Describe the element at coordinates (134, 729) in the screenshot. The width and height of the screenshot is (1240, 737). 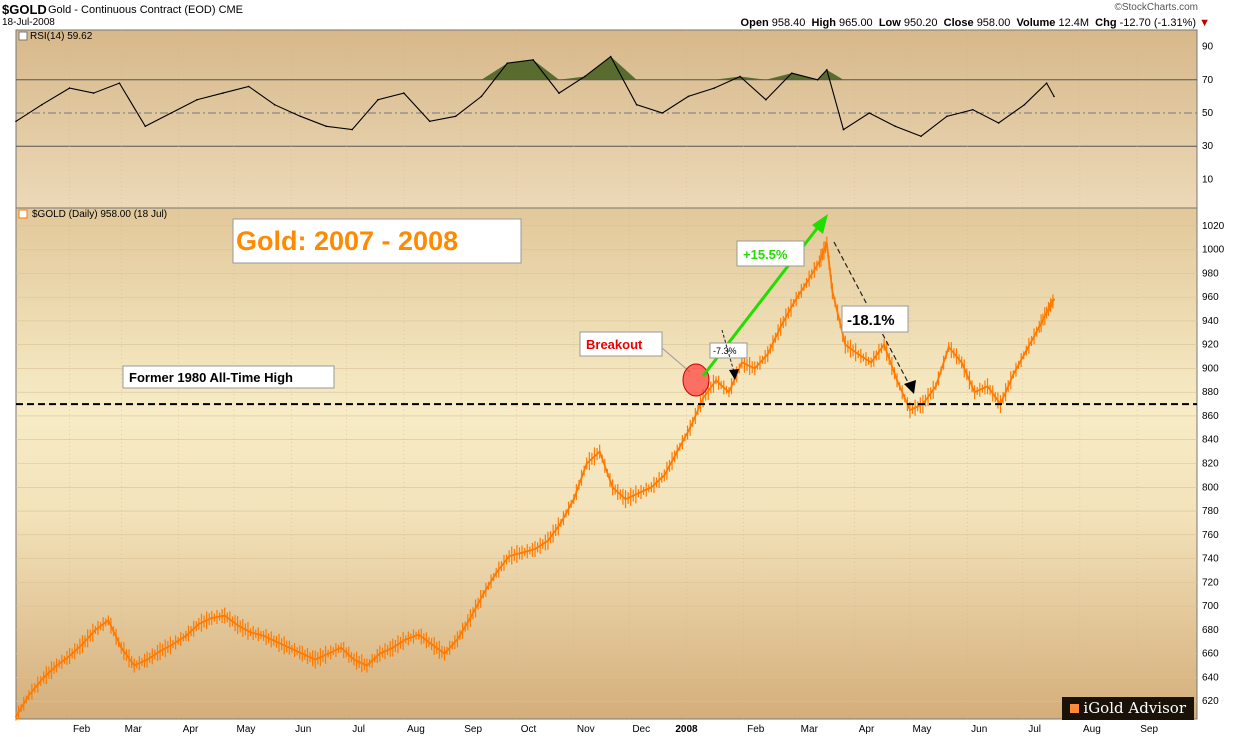
I see `x-tick-label: Mar` at that location.